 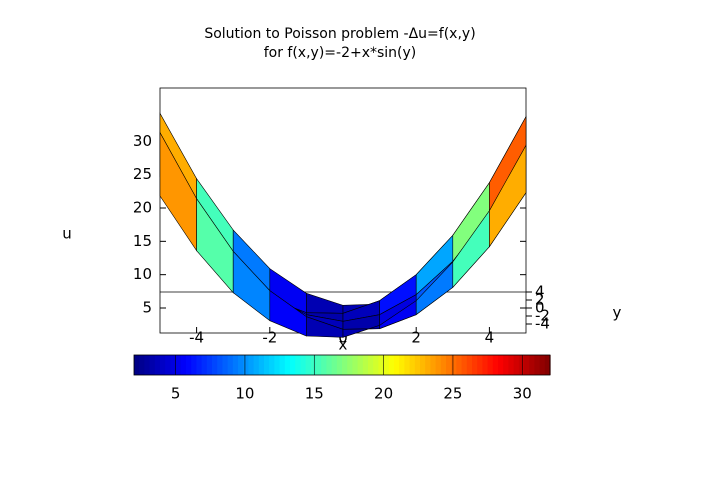 I want to click on x-axis-label: x, so click(x=343, y=345).